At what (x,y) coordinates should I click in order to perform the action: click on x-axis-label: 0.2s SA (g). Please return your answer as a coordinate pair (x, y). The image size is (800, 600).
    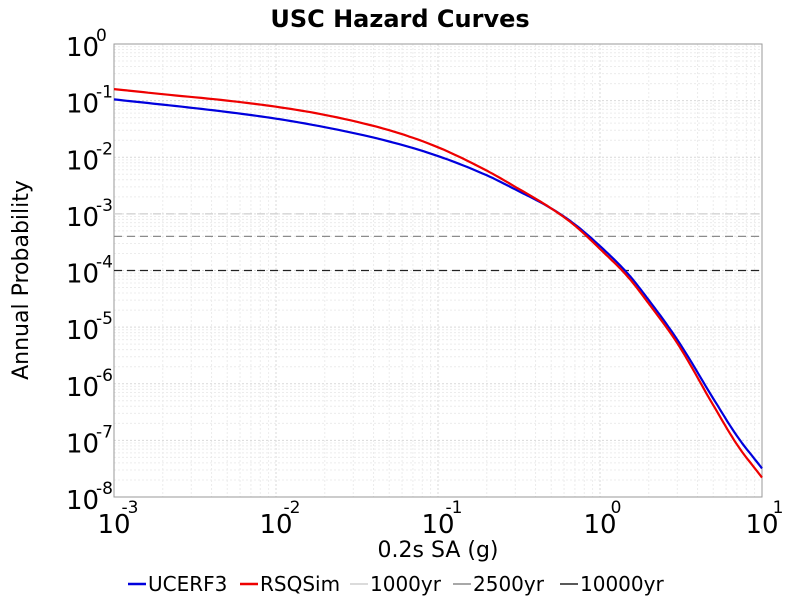
    Looking at the image, I should click on (438, 550).